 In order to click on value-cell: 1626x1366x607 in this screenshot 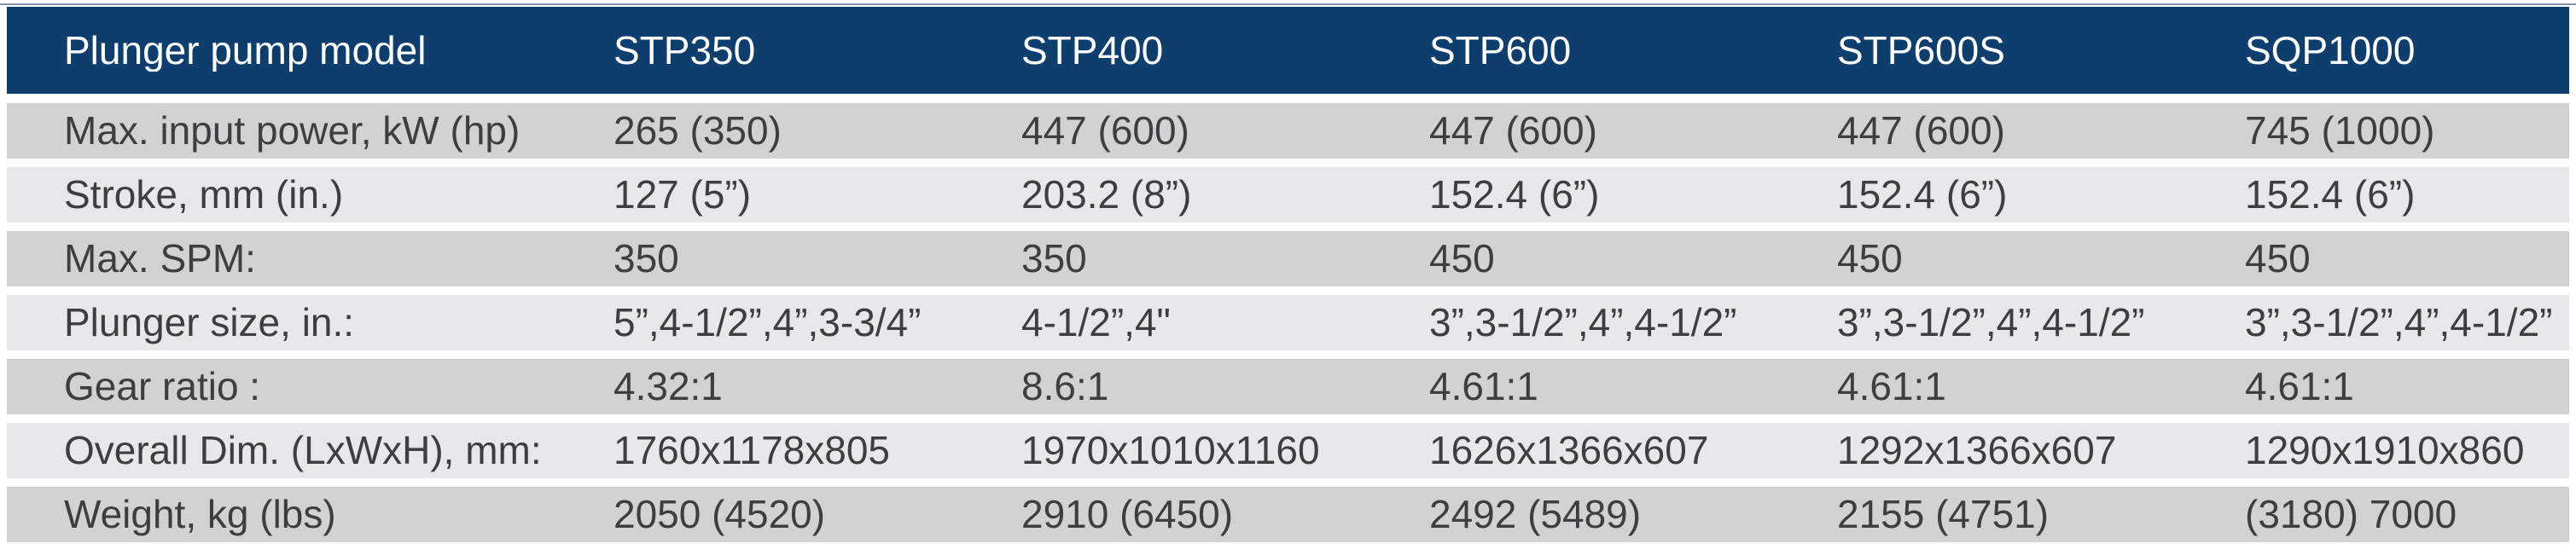, I will do `click(1569, 450)`.